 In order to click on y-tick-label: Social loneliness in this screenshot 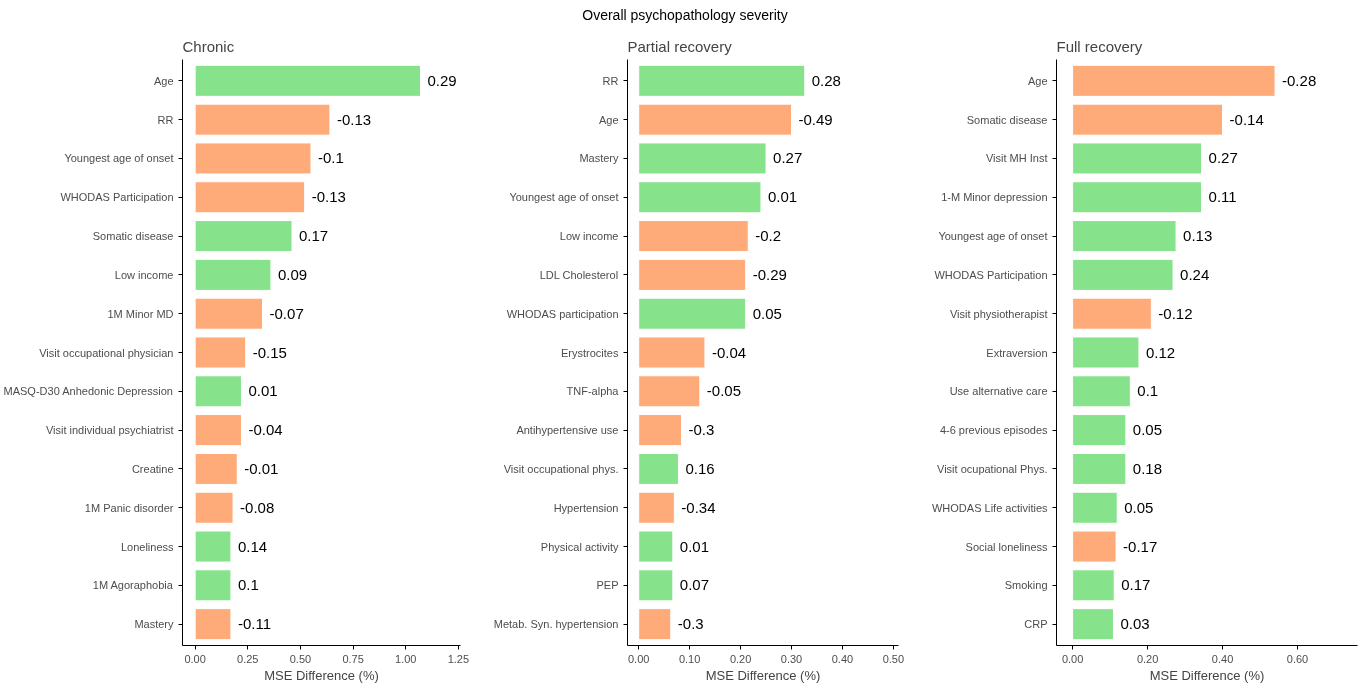, I will do `click(1006, 546)`.